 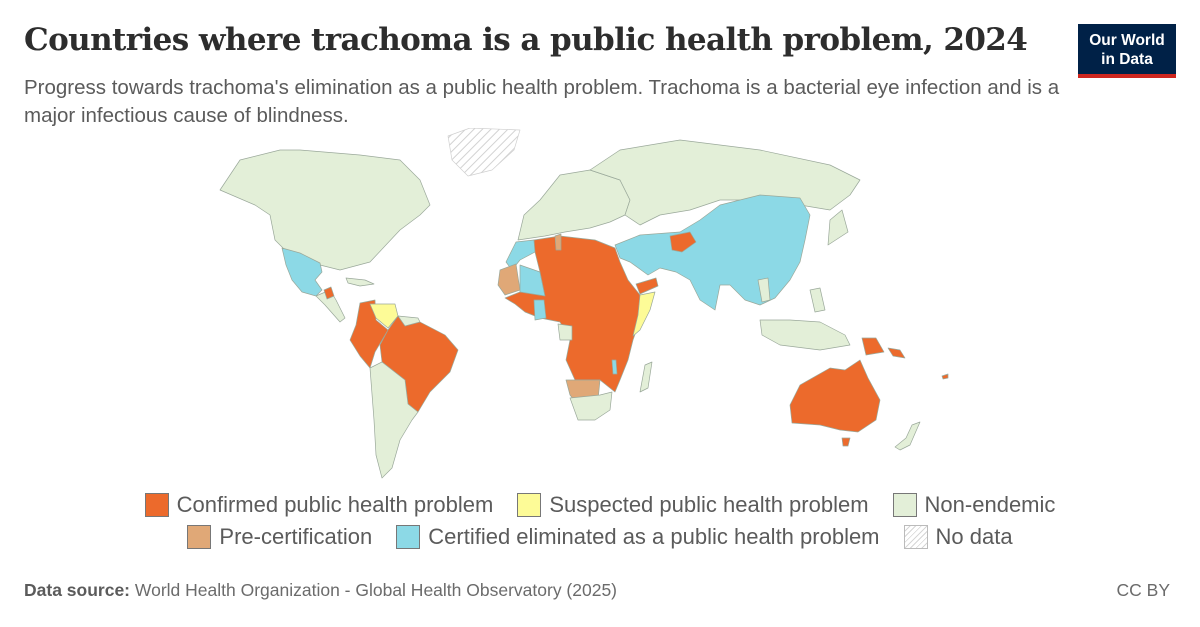 I want to click on logo-line-1: Our World, so click(x=1127, y=40).